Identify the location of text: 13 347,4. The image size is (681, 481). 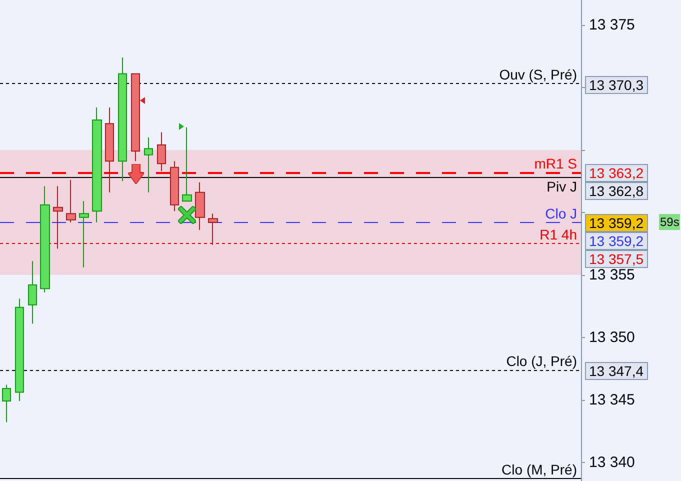
(616, 371).